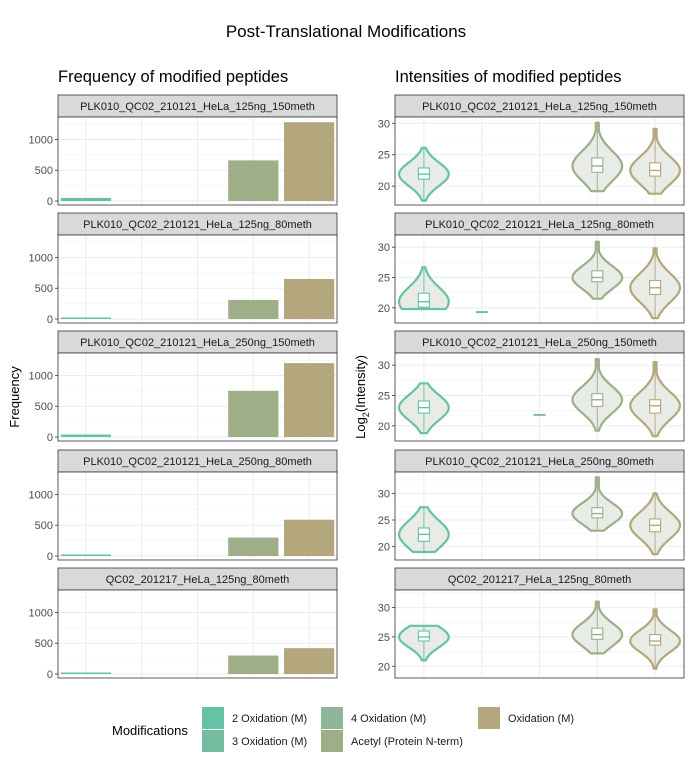 The height and width of the screenshot is (768, 691). What do you see at coordinates (407, 742) in the screenshot?
I see `legend-label: Acetyl (Protein N-term)` at bounding box center [407, 742].